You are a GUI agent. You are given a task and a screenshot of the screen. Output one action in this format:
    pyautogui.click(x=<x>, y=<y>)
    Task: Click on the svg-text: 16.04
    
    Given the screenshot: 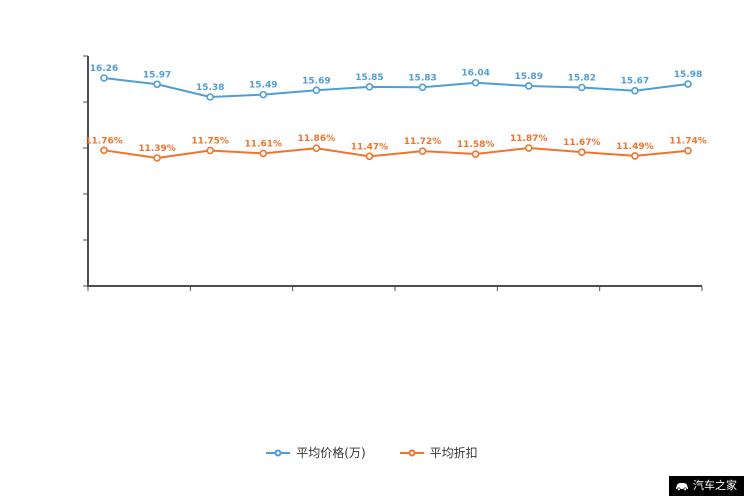 What is the action you would take?
    pyautogui.click(x=475, y=74)
    